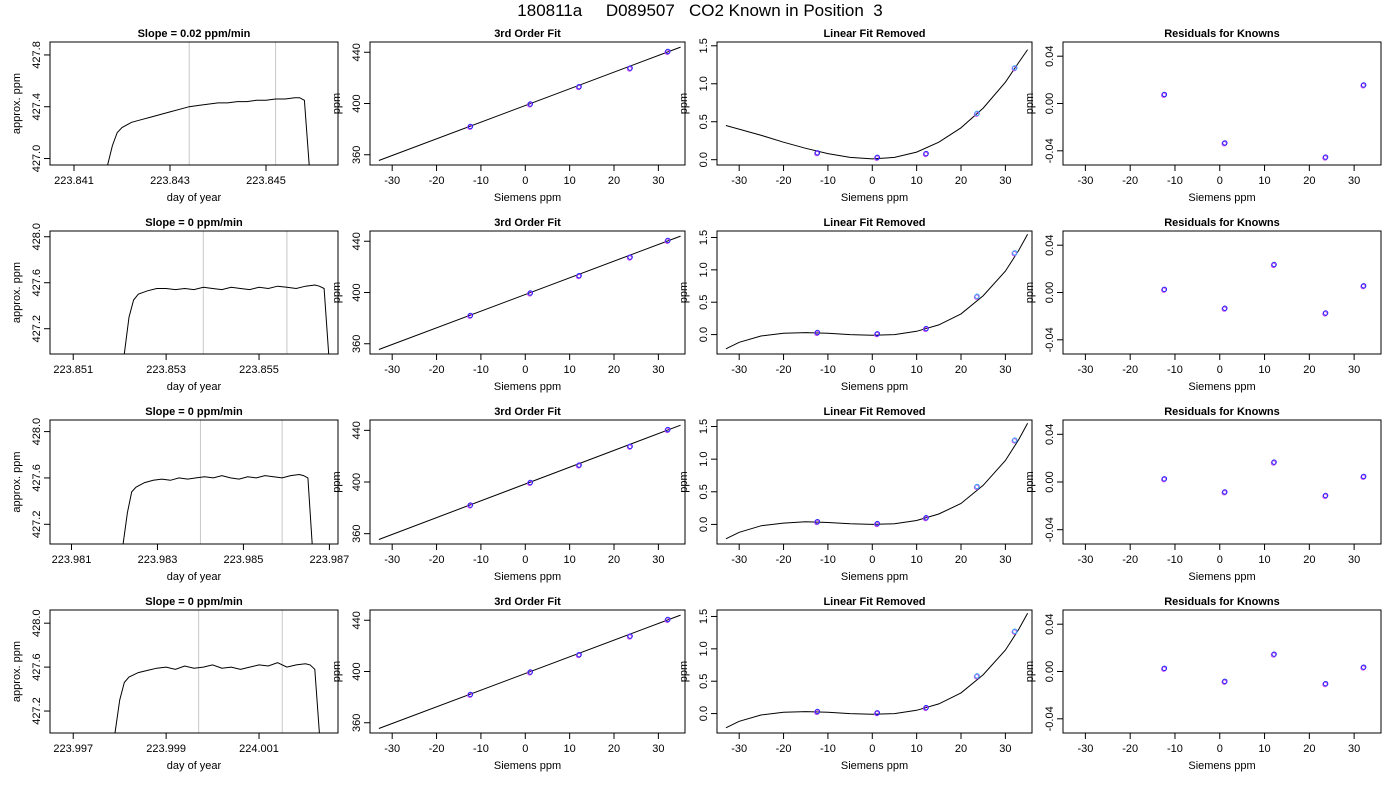  I want to click on x-tick-label: 20, so click(1309, 749).